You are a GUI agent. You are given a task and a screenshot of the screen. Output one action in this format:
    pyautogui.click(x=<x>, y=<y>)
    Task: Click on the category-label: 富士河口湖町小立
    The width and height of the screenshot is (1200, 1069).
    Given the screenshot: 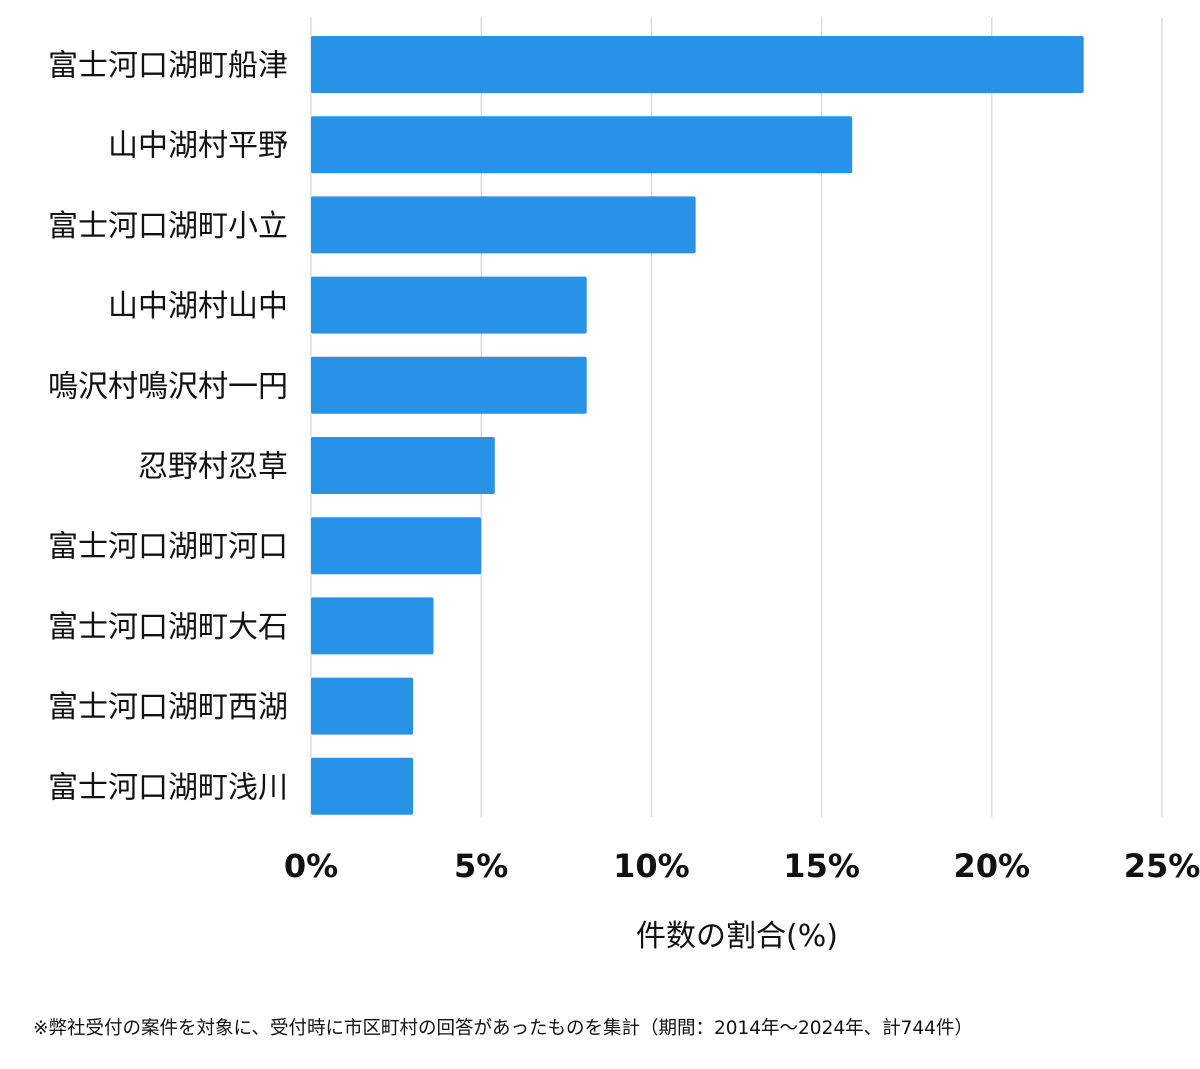 What is the action you would take?
    pyautogui.click(x=168, y=226)
    